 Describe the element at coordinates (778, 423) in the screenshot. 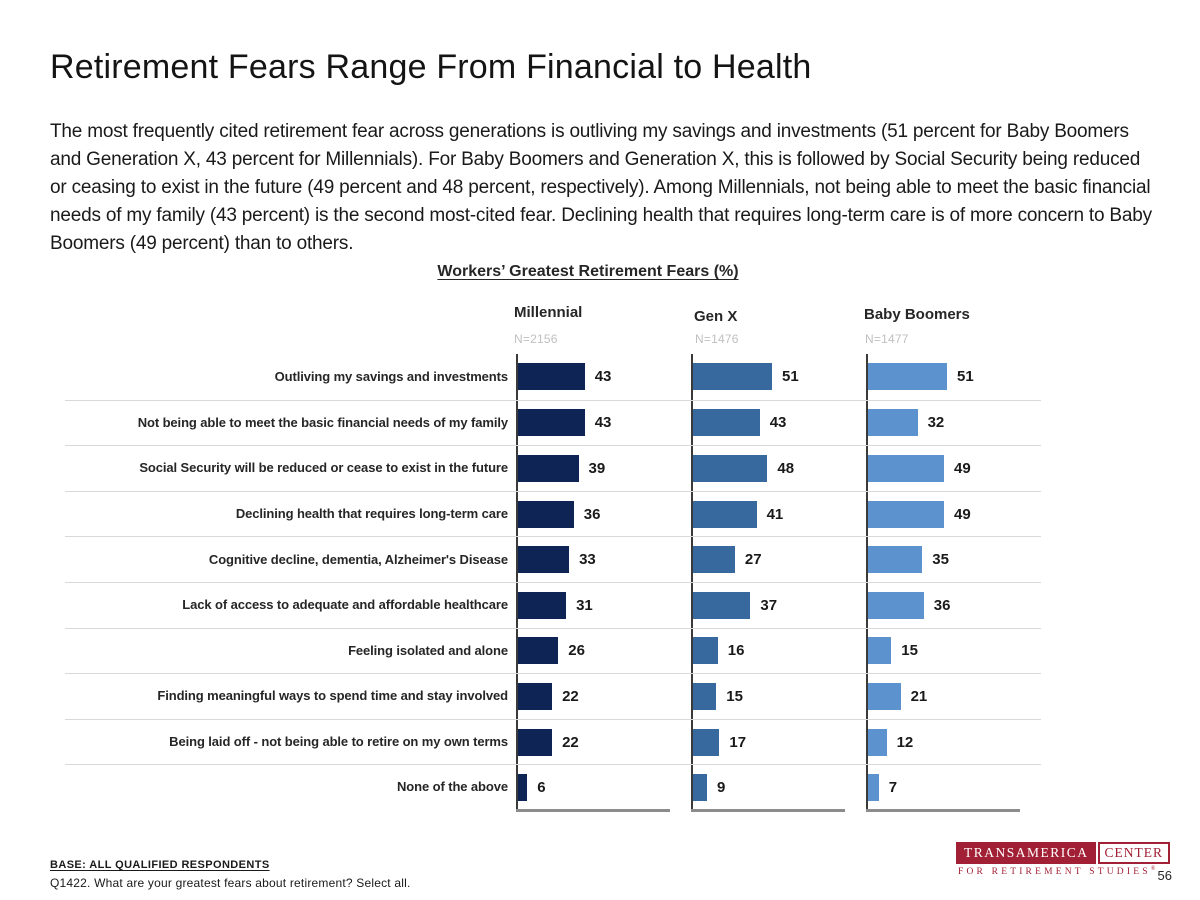

I see `panel-genx: 43` at that location.